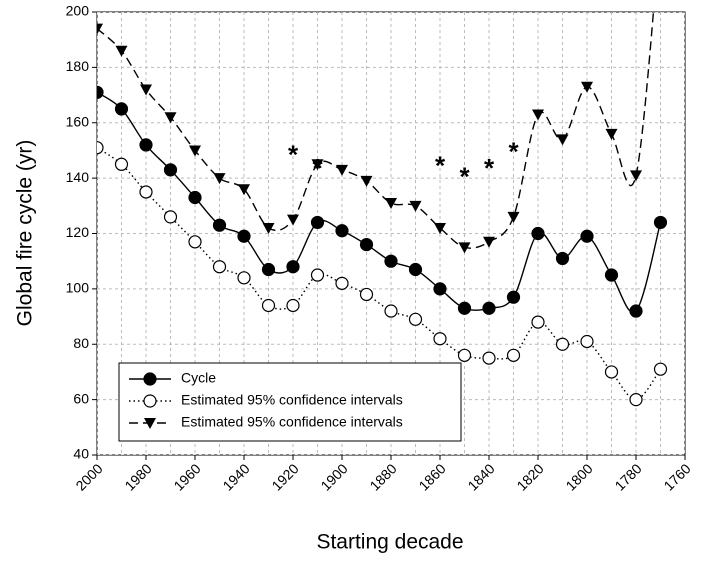 The width and height of the screenshot is (704, 561). I want to click on y-tick-label: 100, so click(78, 288).